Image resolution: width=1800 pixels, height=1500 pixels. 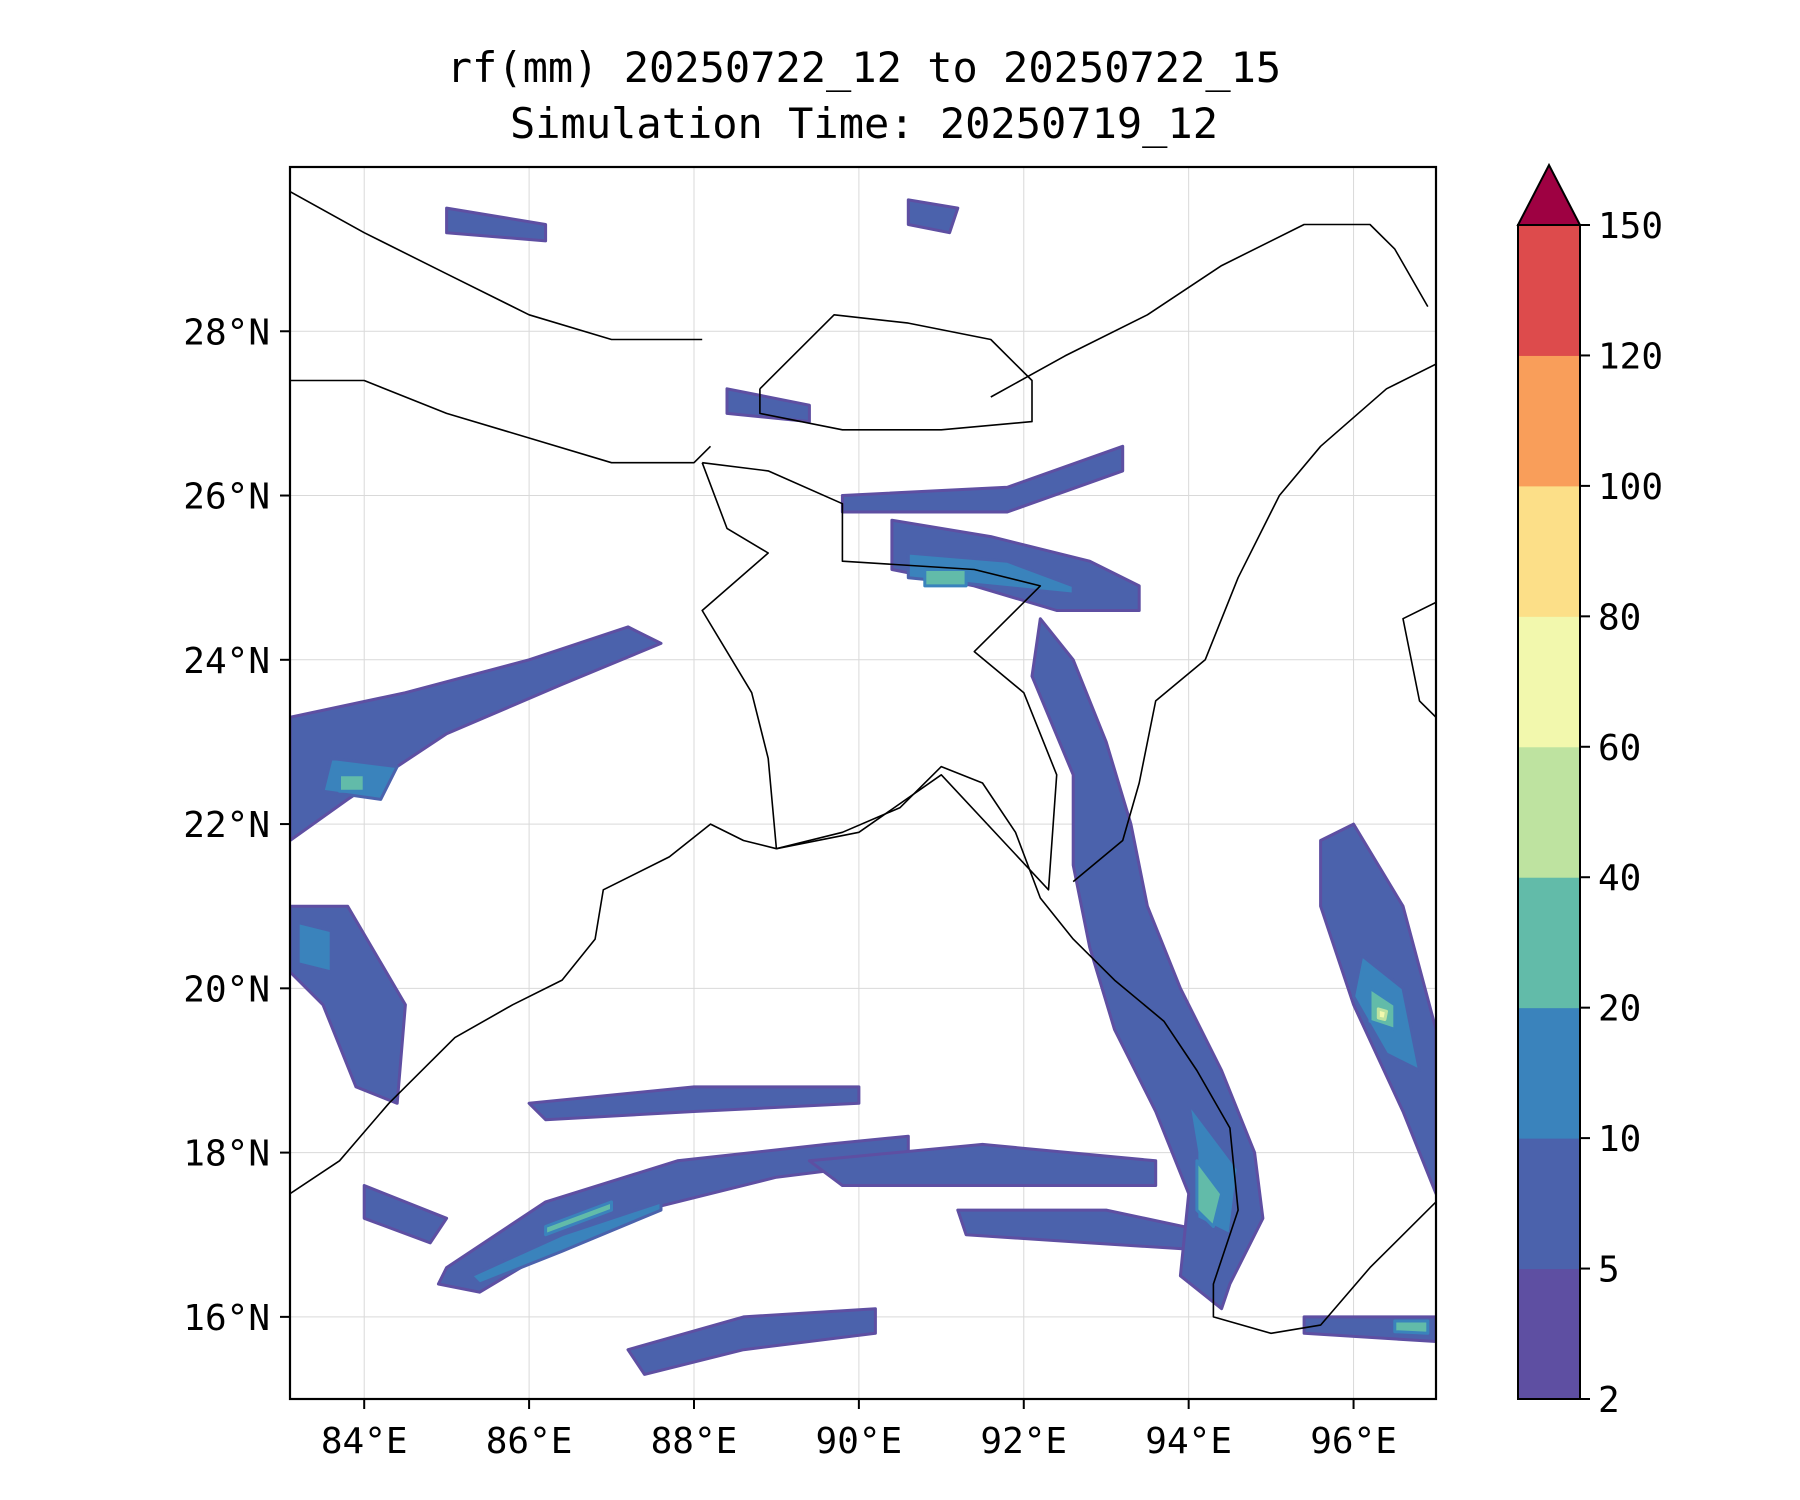 I want to click on lon-tick-label: 86°E, so click(x=529, y=1441).